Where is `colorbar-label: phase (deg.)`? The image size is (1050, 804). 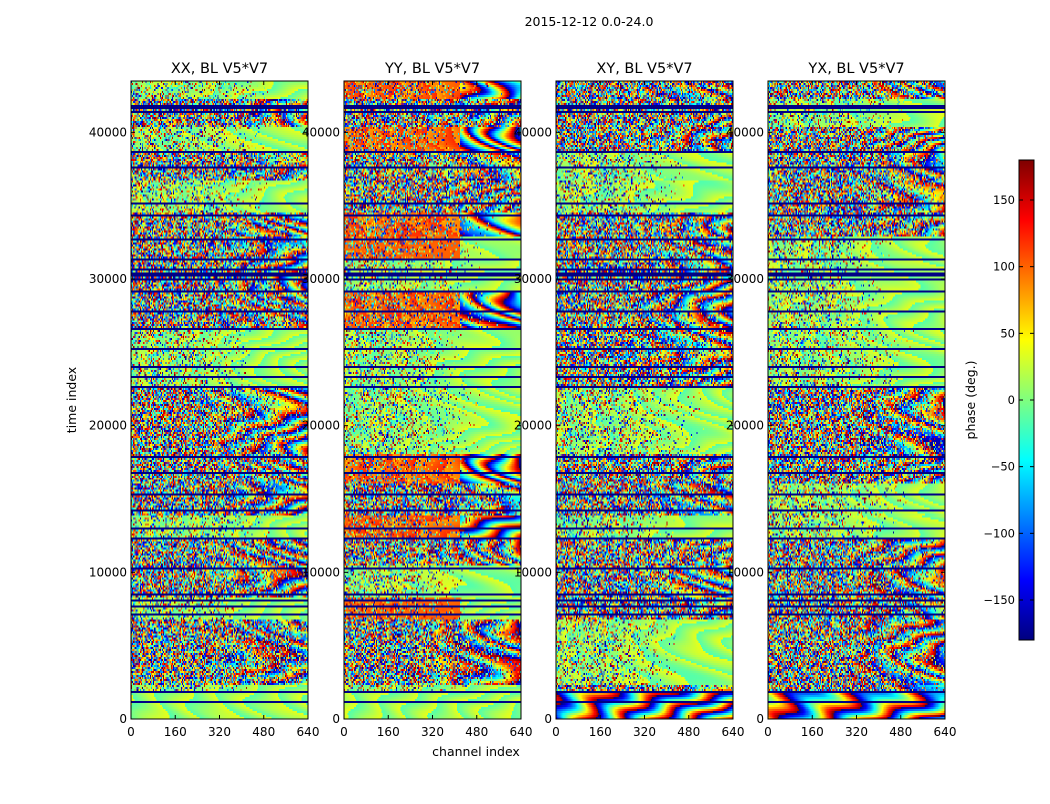
colorbar-label: phase (deg.) is located at coordinates (970, 400).